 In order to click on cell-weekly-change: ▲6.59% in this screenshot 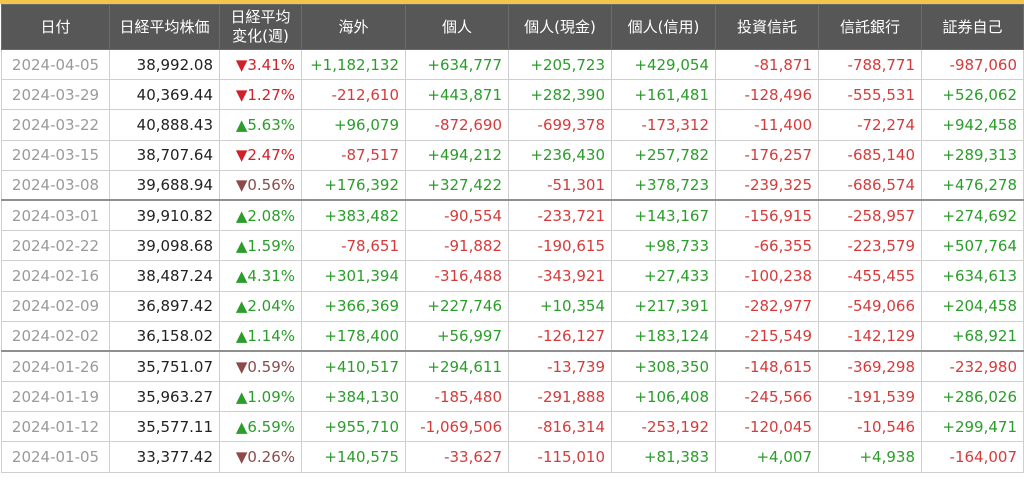, I will do `click(260, 427)`.